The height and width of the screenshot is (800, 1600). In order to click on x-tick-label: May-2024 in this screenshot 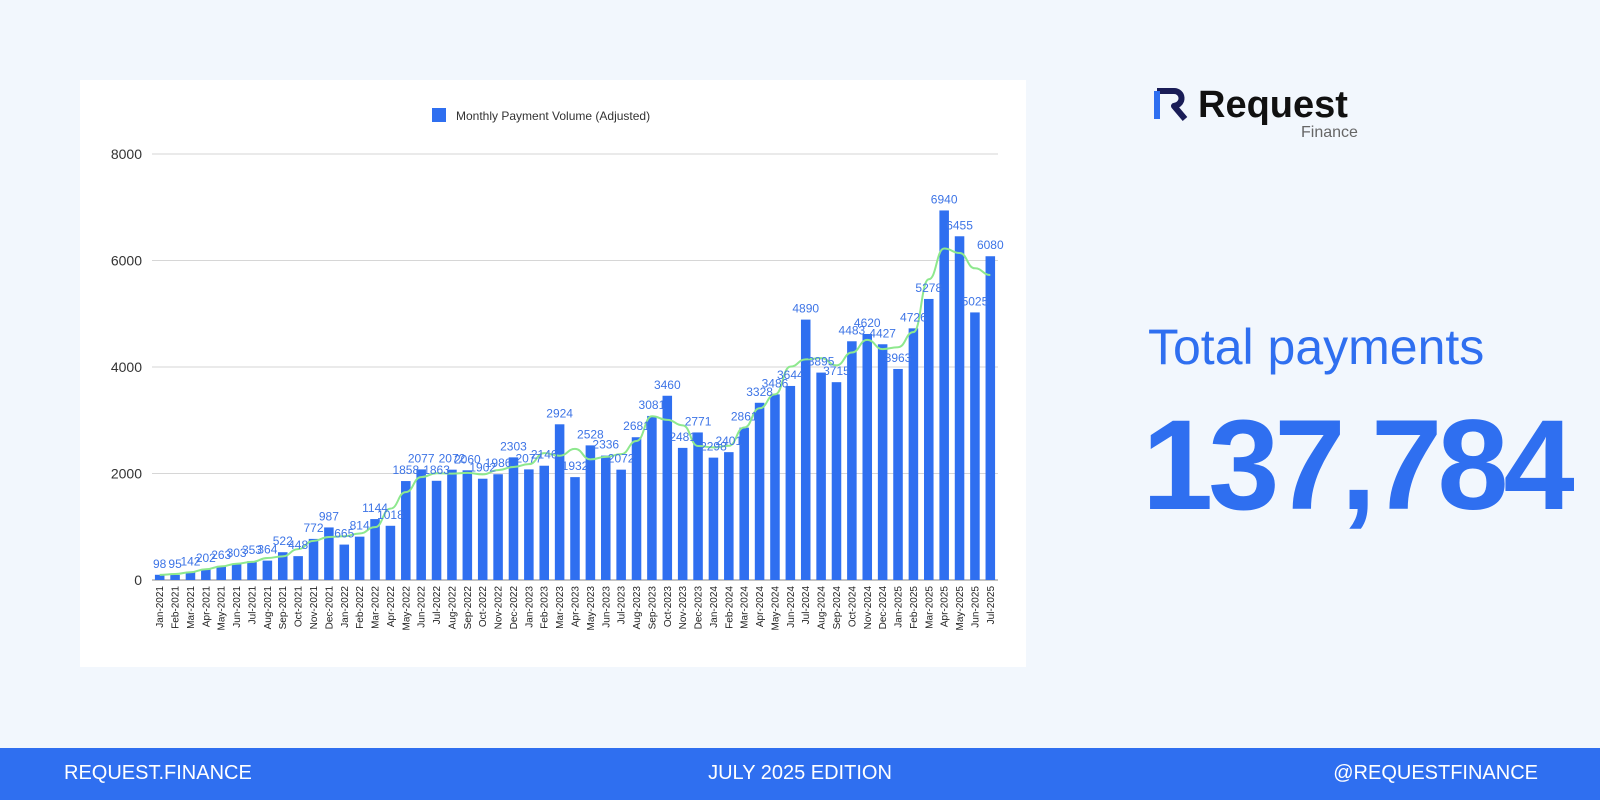, I will do `click(775, 608)`.